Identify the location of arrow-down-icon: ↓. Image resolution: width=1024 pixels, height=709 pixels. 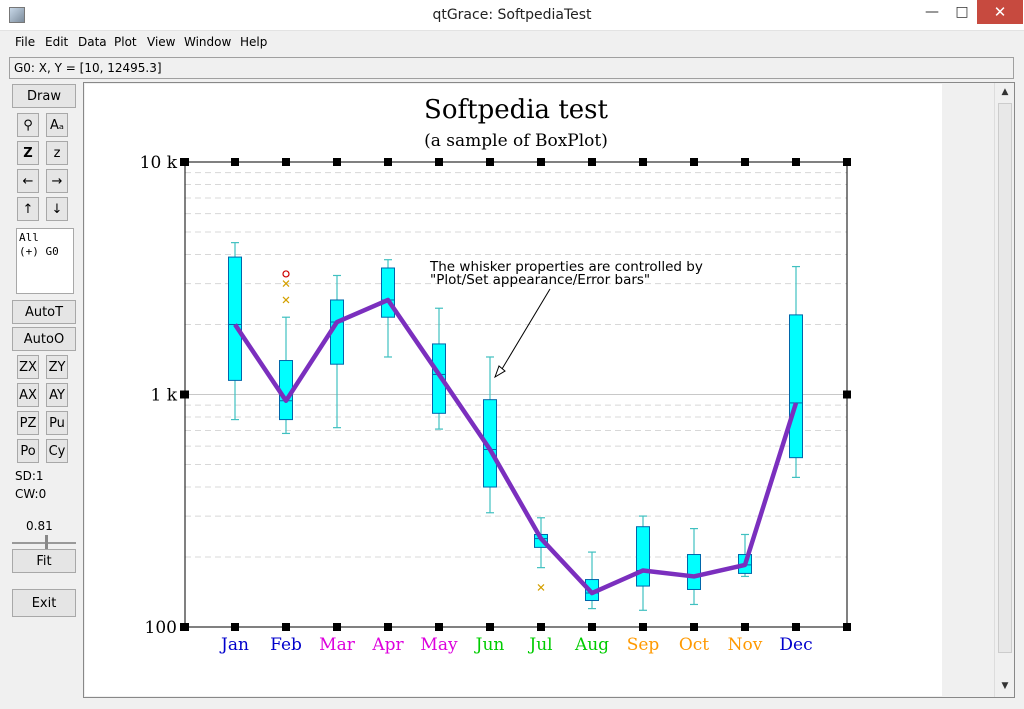
(57, 209).